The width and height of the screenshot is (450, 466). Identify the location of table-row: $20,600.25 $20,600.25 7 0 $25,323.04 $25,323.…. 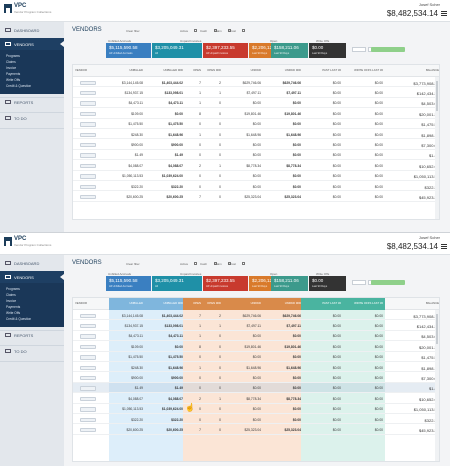
(256, 429).